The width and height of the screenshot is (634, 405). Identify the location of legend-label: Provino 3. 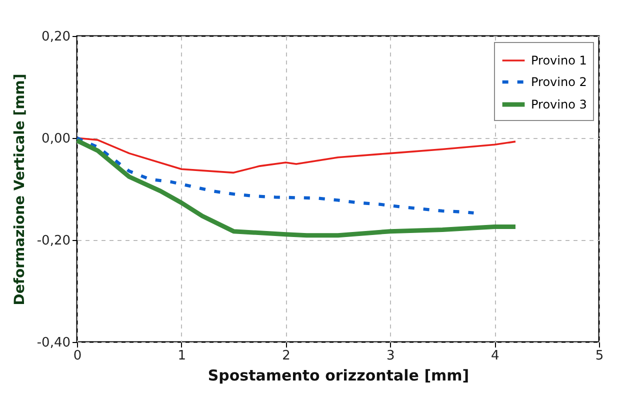
(559, 105).